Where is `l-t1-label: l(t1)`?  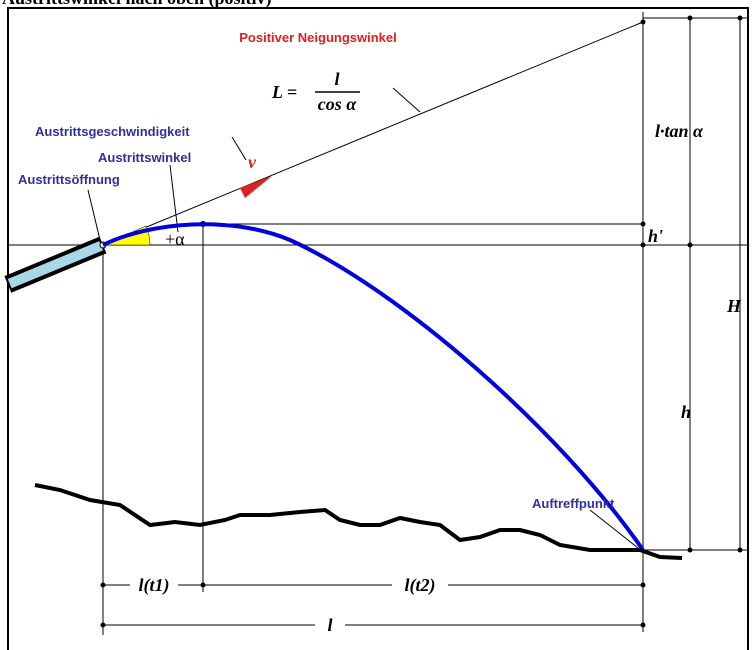 l-t1-label: l(t1) is located at coordinates (154, 585).